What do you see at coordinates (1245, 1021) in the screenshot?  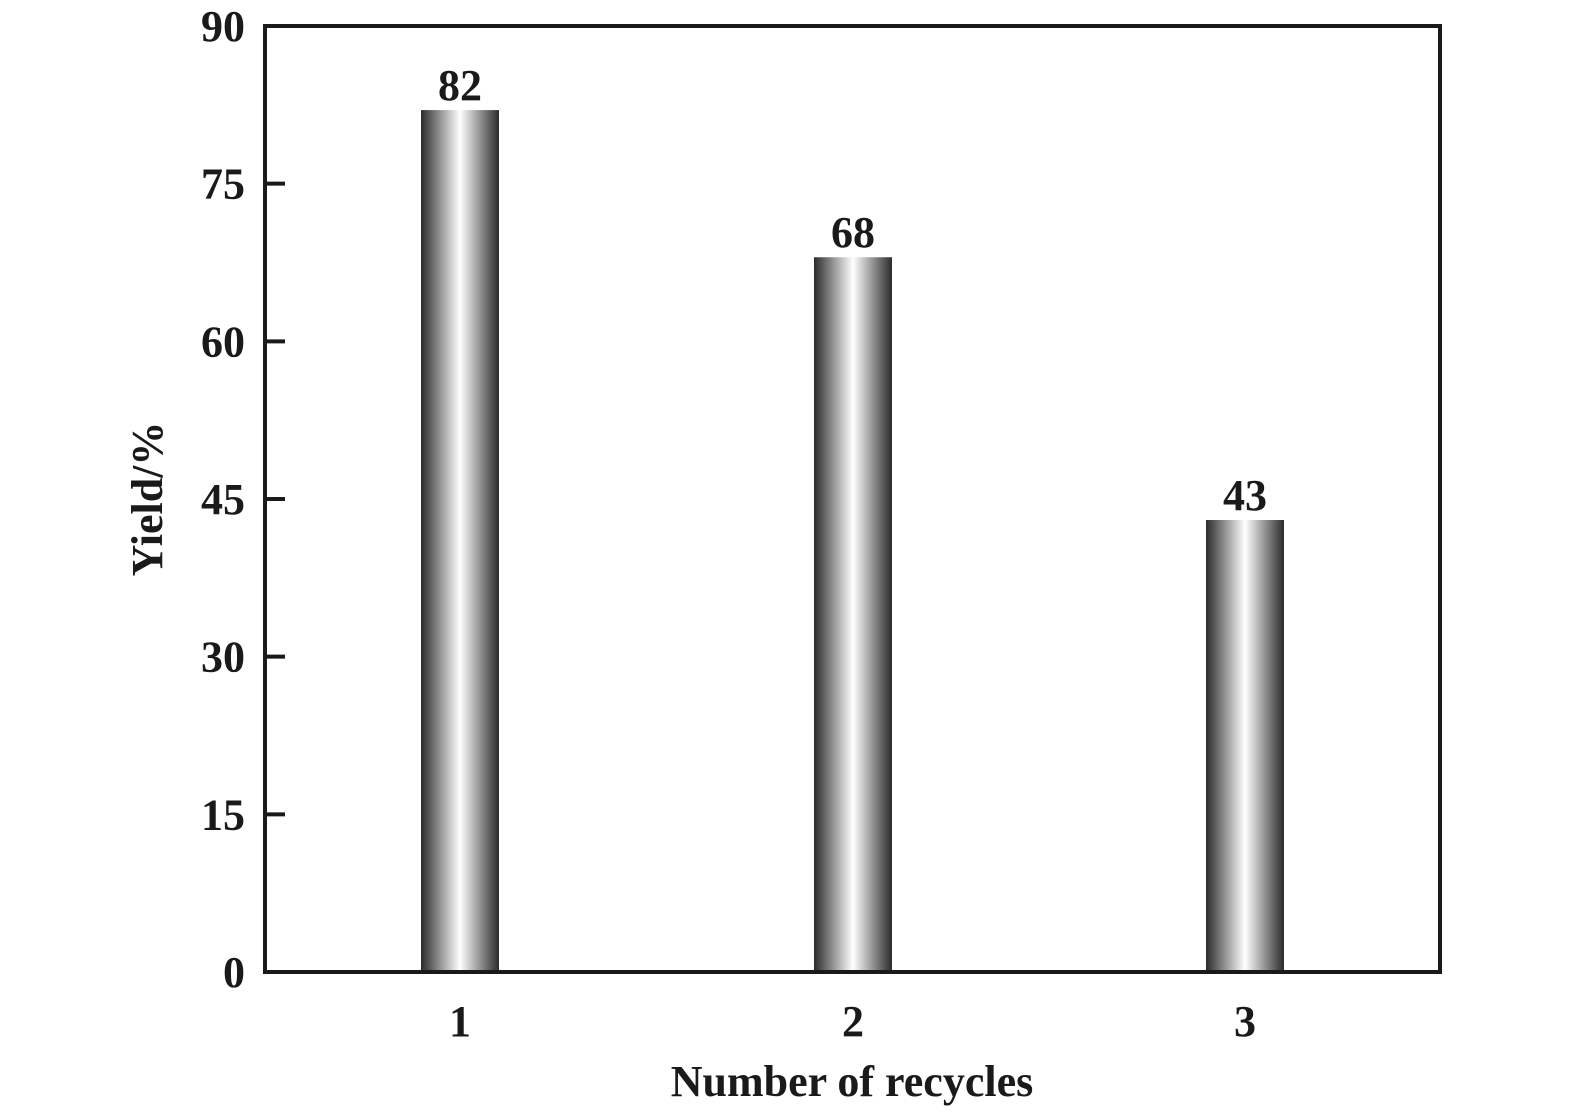 I see `x-tick-label: 3` at bounding box center [1245, 1021].